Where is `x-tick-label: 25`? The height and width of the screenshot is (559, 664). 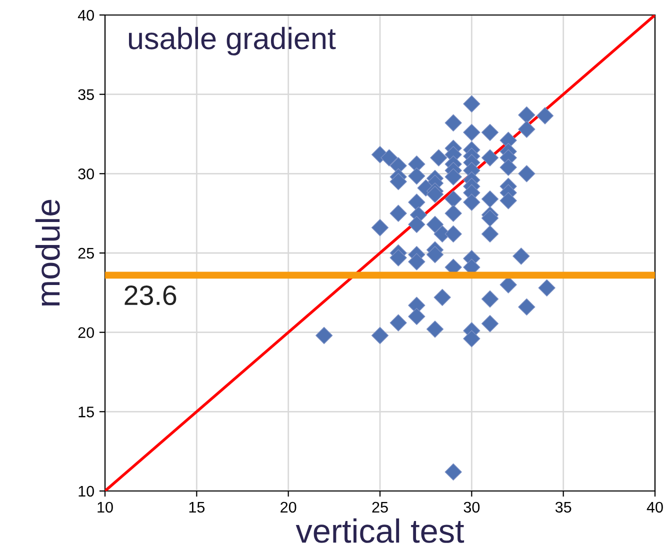 x-tick-label: 25 is located at coordinates (380, 507).